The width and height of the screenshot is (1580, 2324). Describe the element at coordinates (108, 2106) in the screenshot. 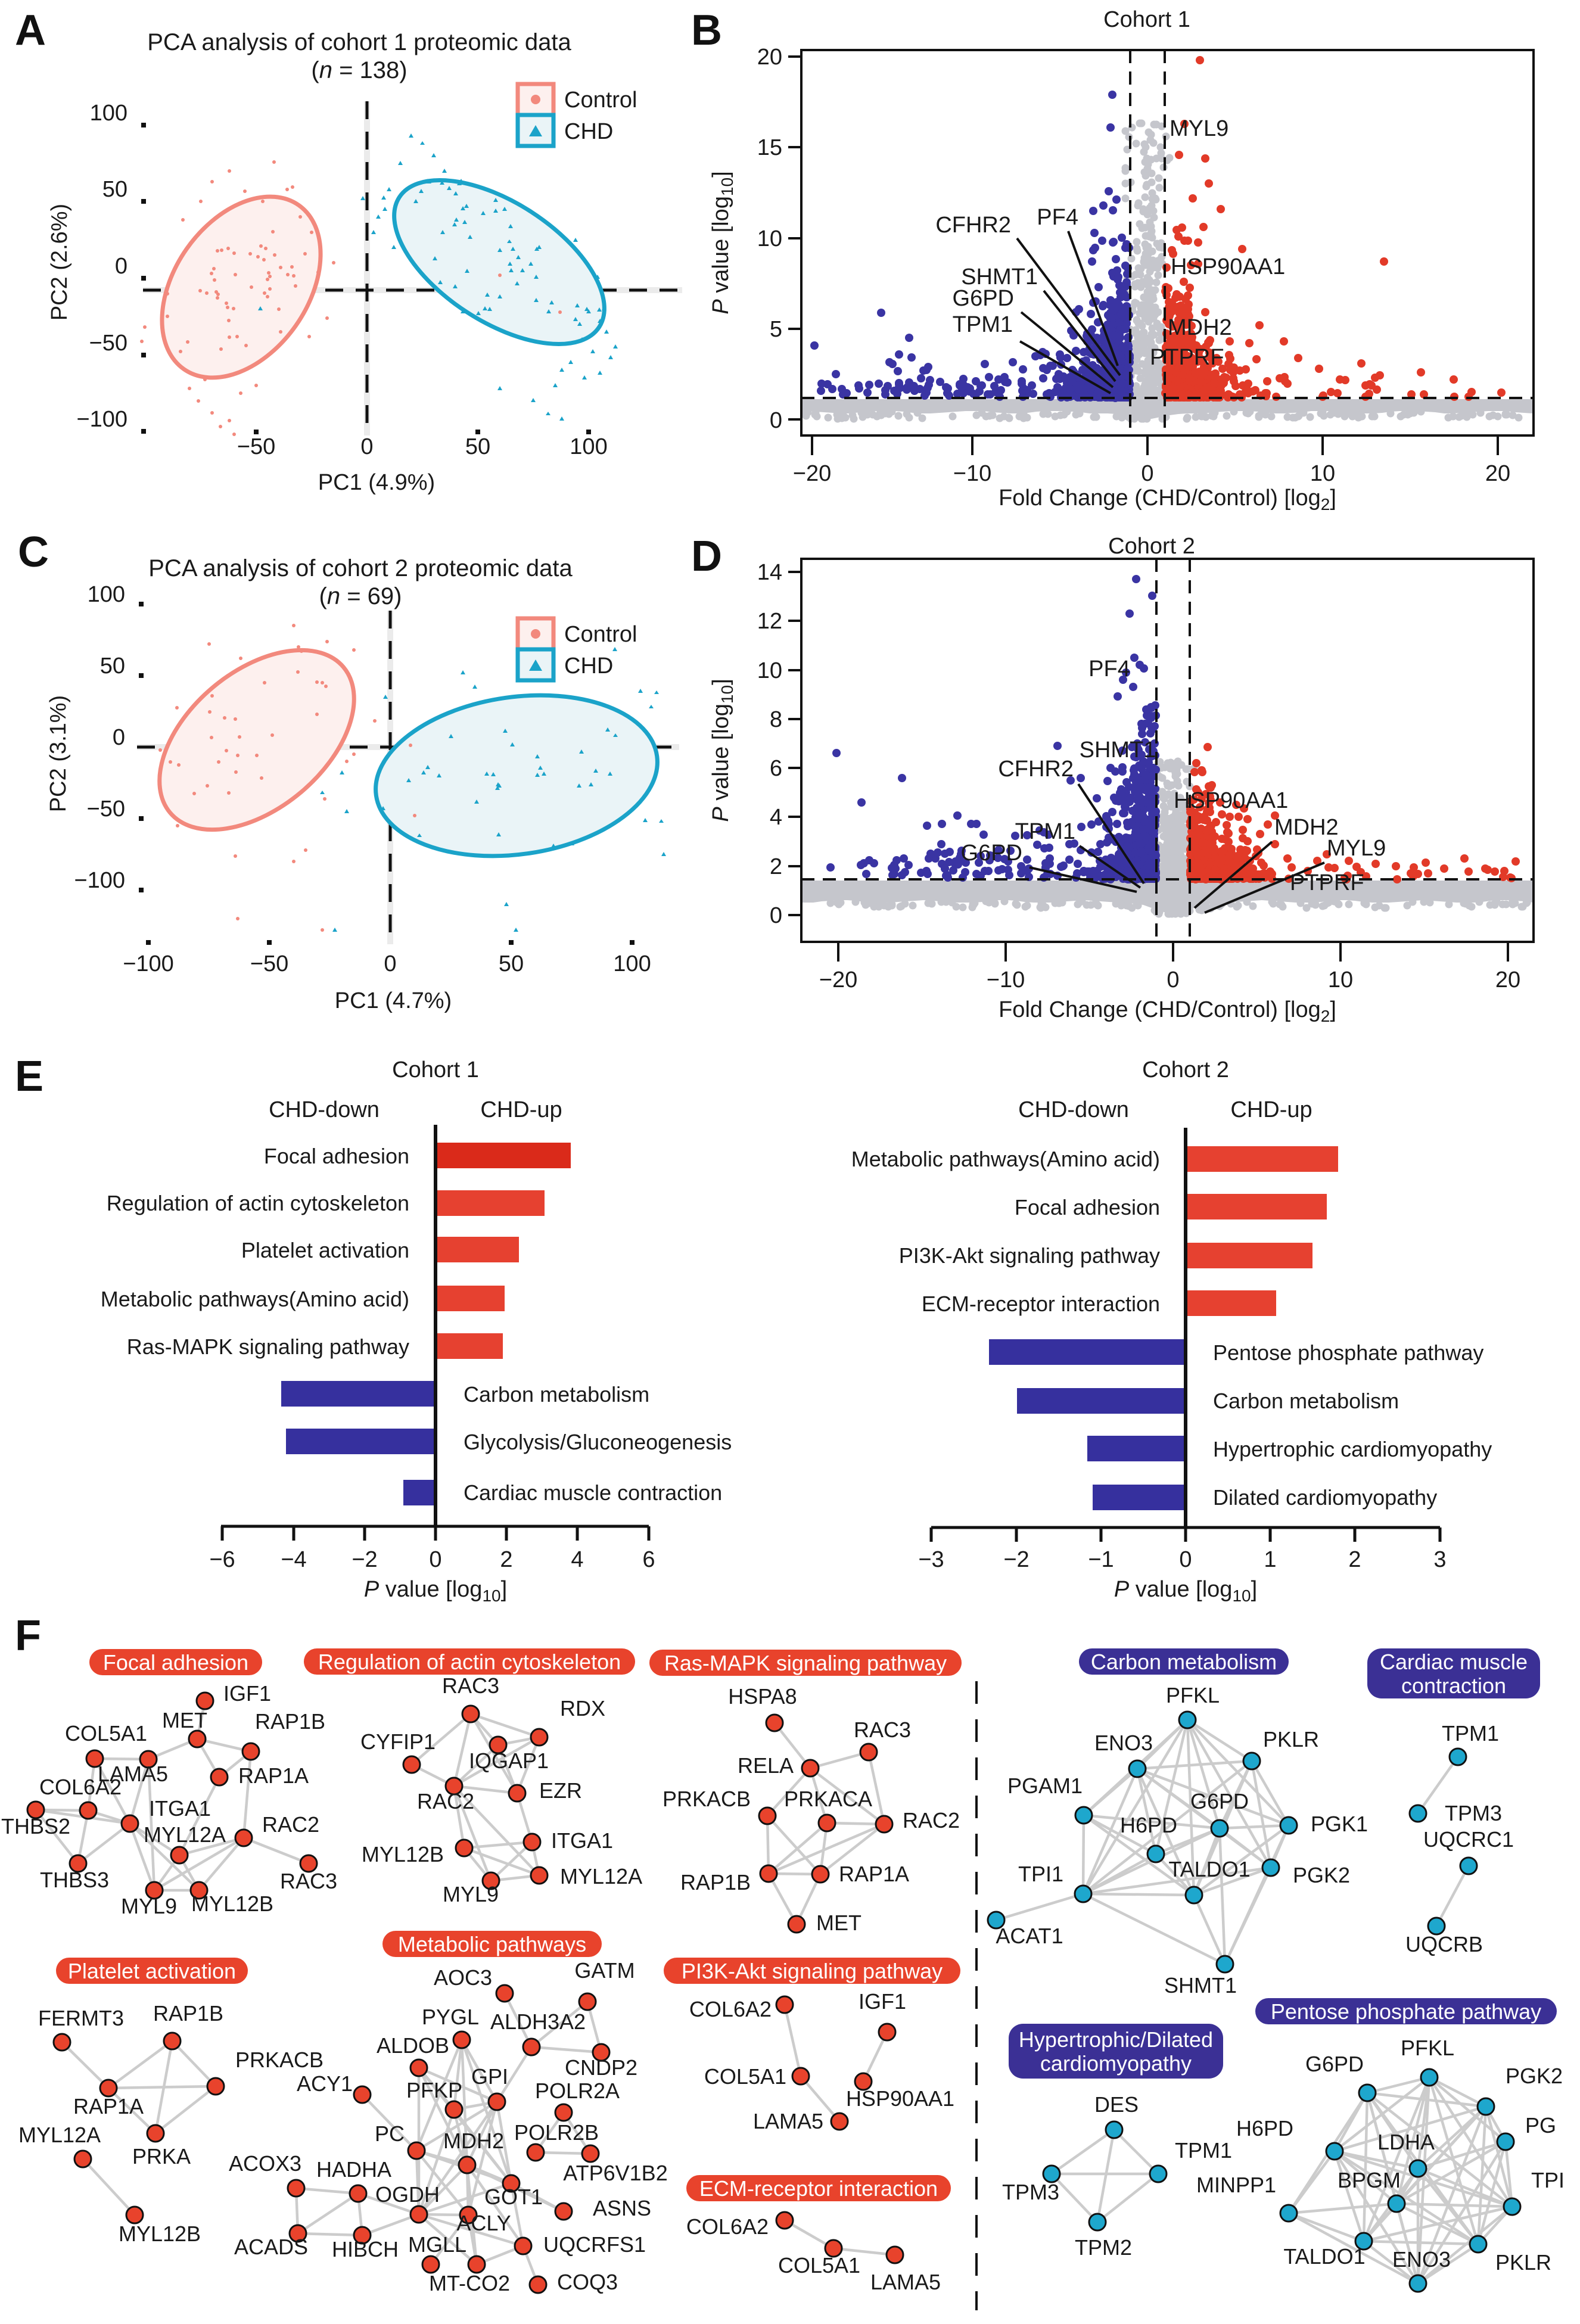

I see `svg-text: RAP1A` at that location.